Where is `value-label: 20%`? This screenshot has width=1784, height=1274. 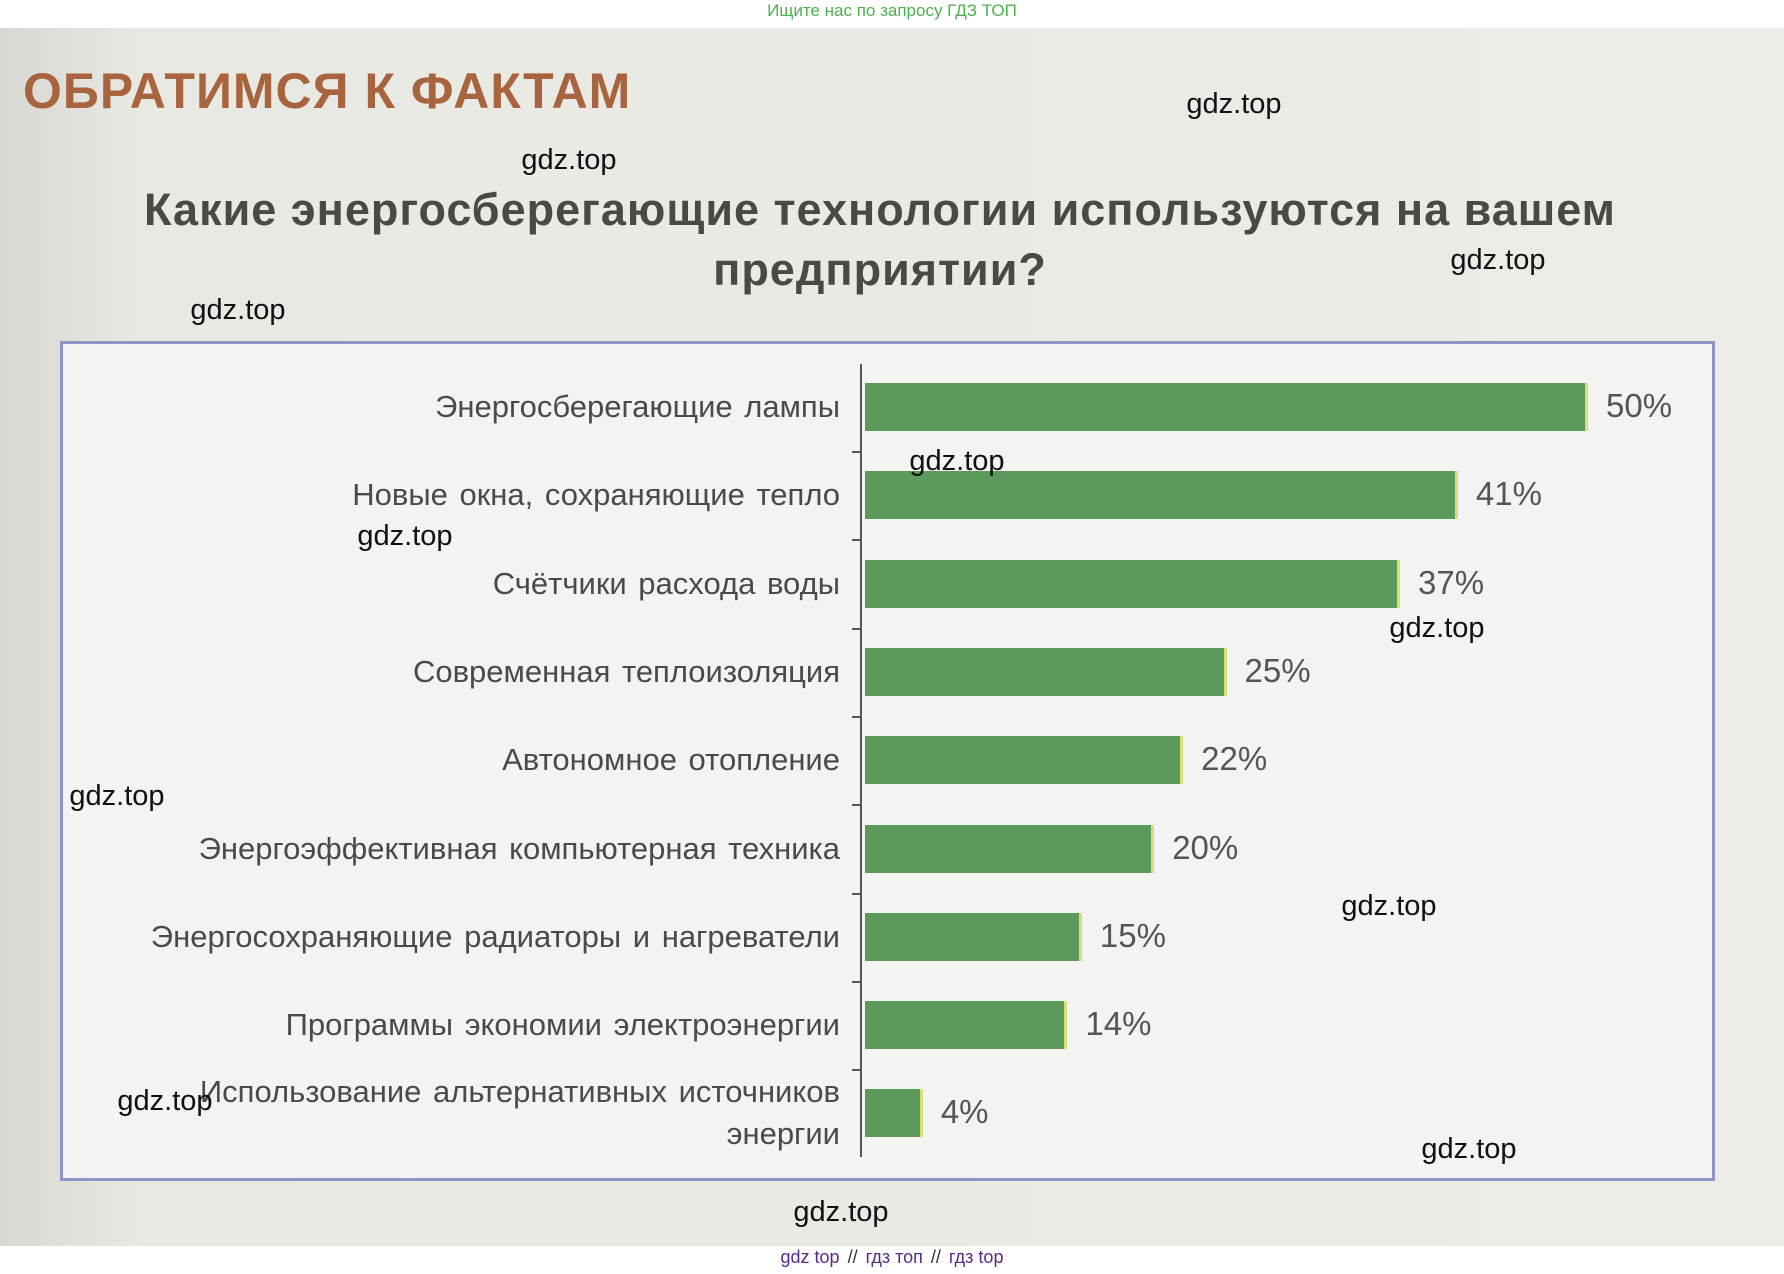 value-label: 20% is located at coordinates (1205, 847).